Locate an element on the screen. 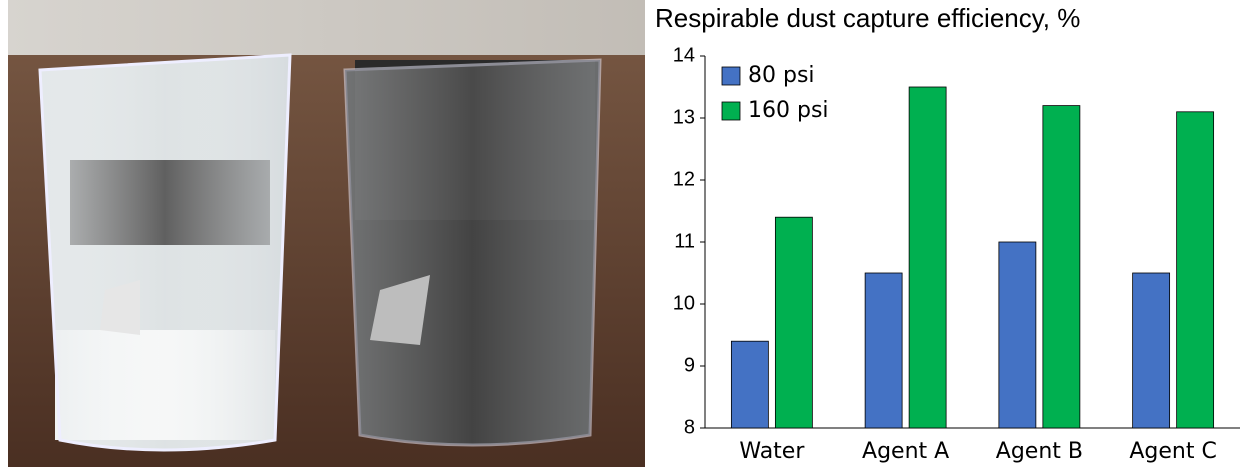 The width and height of the screenshot is (1243, 472). y-tick-label: 9 is located at coordinates (689, 365).